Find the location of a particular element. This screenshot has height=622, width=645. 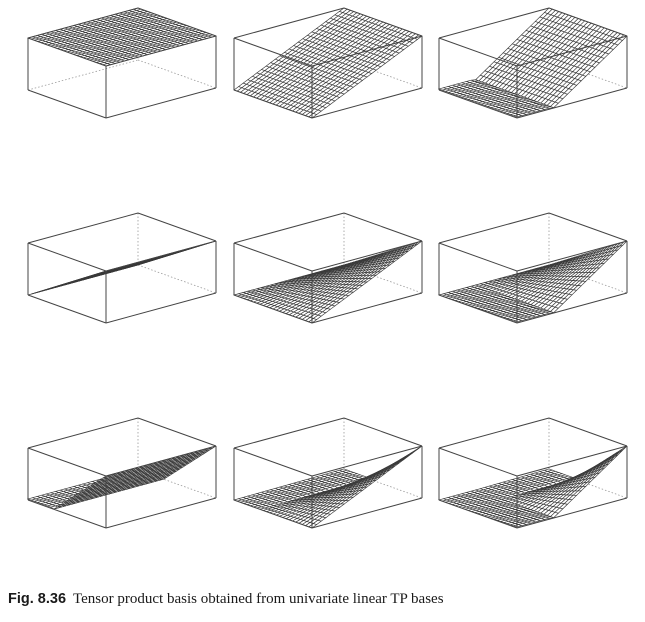

panel-r3-c1 is located at coordinates (121, 473).